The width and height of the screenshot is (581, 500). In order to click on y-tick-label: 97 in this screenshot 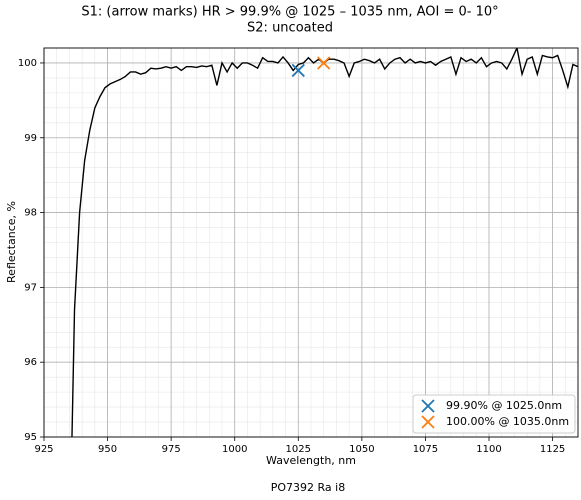, I will do `click(30, 287)`.